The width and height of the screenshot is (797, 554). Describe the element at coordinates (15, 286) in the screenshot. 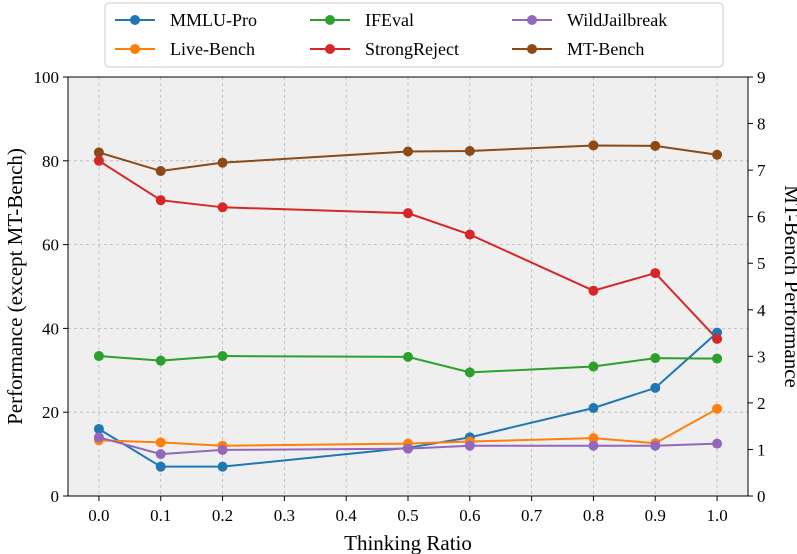

I see `y-axis-left-label: Performance (except MT-Bench)` at that location.